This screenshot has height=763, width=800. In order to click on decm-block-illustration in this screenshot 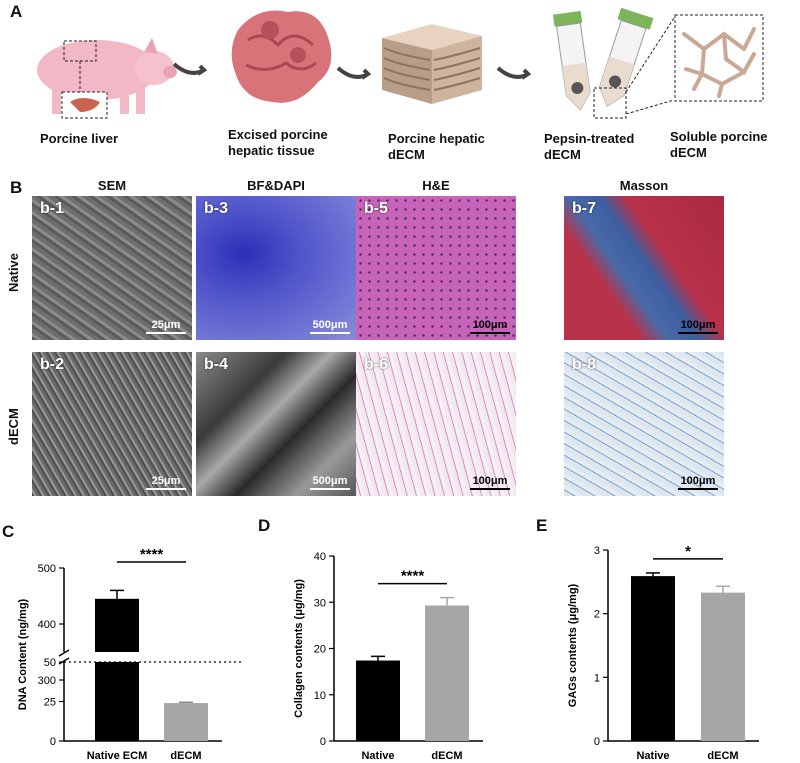, I will do `click(432, 64)`.